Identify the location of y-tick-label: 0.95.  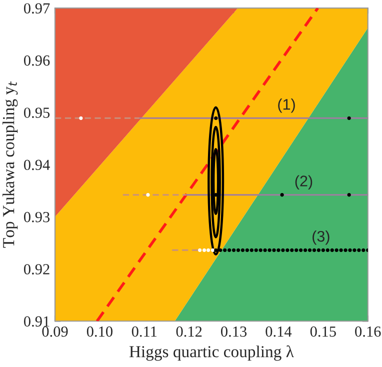
(37, 113).